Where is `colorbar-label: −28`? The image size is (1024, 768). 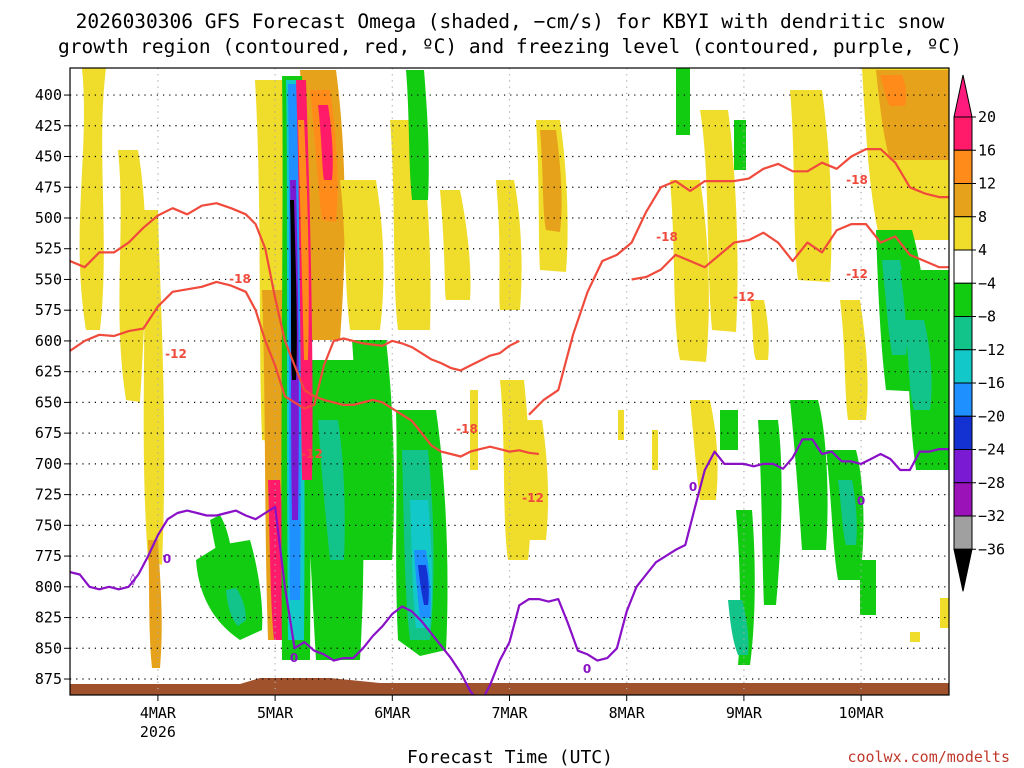 colorbar-label: −28 is located at coordinates (991, 483).